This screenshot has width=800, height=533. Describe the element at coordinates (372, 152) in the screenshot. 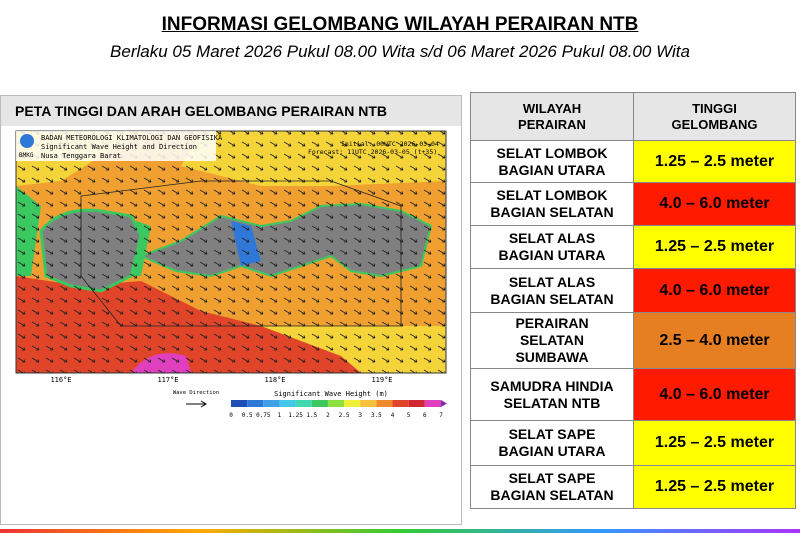

I see `forecast: Forecast: 11UTC 2026-03-05 (t+35)` at that location.